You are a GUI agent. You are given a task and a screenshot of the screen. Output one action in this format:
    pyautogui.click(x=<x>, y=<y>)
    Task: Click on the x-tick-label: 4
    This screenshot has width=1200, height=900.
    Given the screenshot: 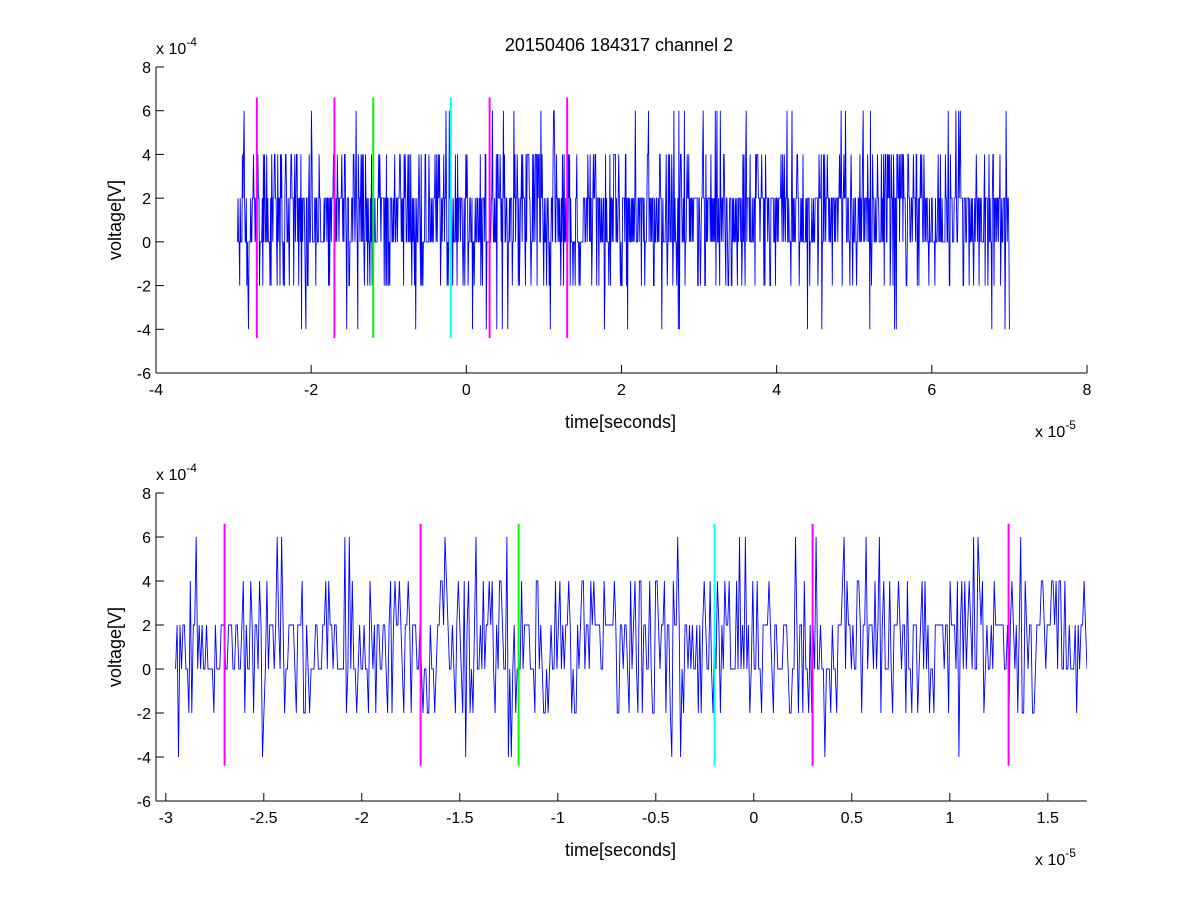 What is the action you would take?
    pyautogui.click(x=776, y=390)
    